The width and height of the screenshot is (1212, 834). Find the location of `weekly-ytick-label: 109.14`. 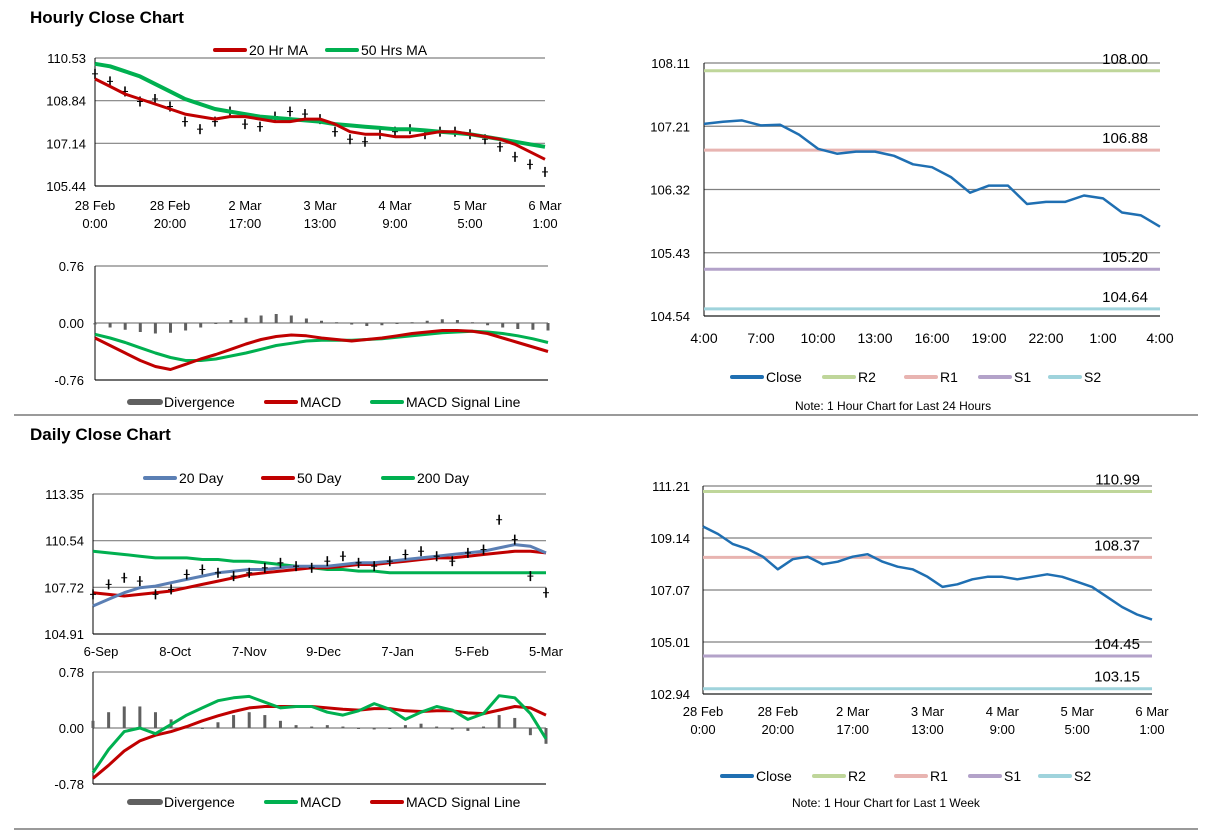

weekly-ytick-label: 109.14 is located at coordinates (670, 538).